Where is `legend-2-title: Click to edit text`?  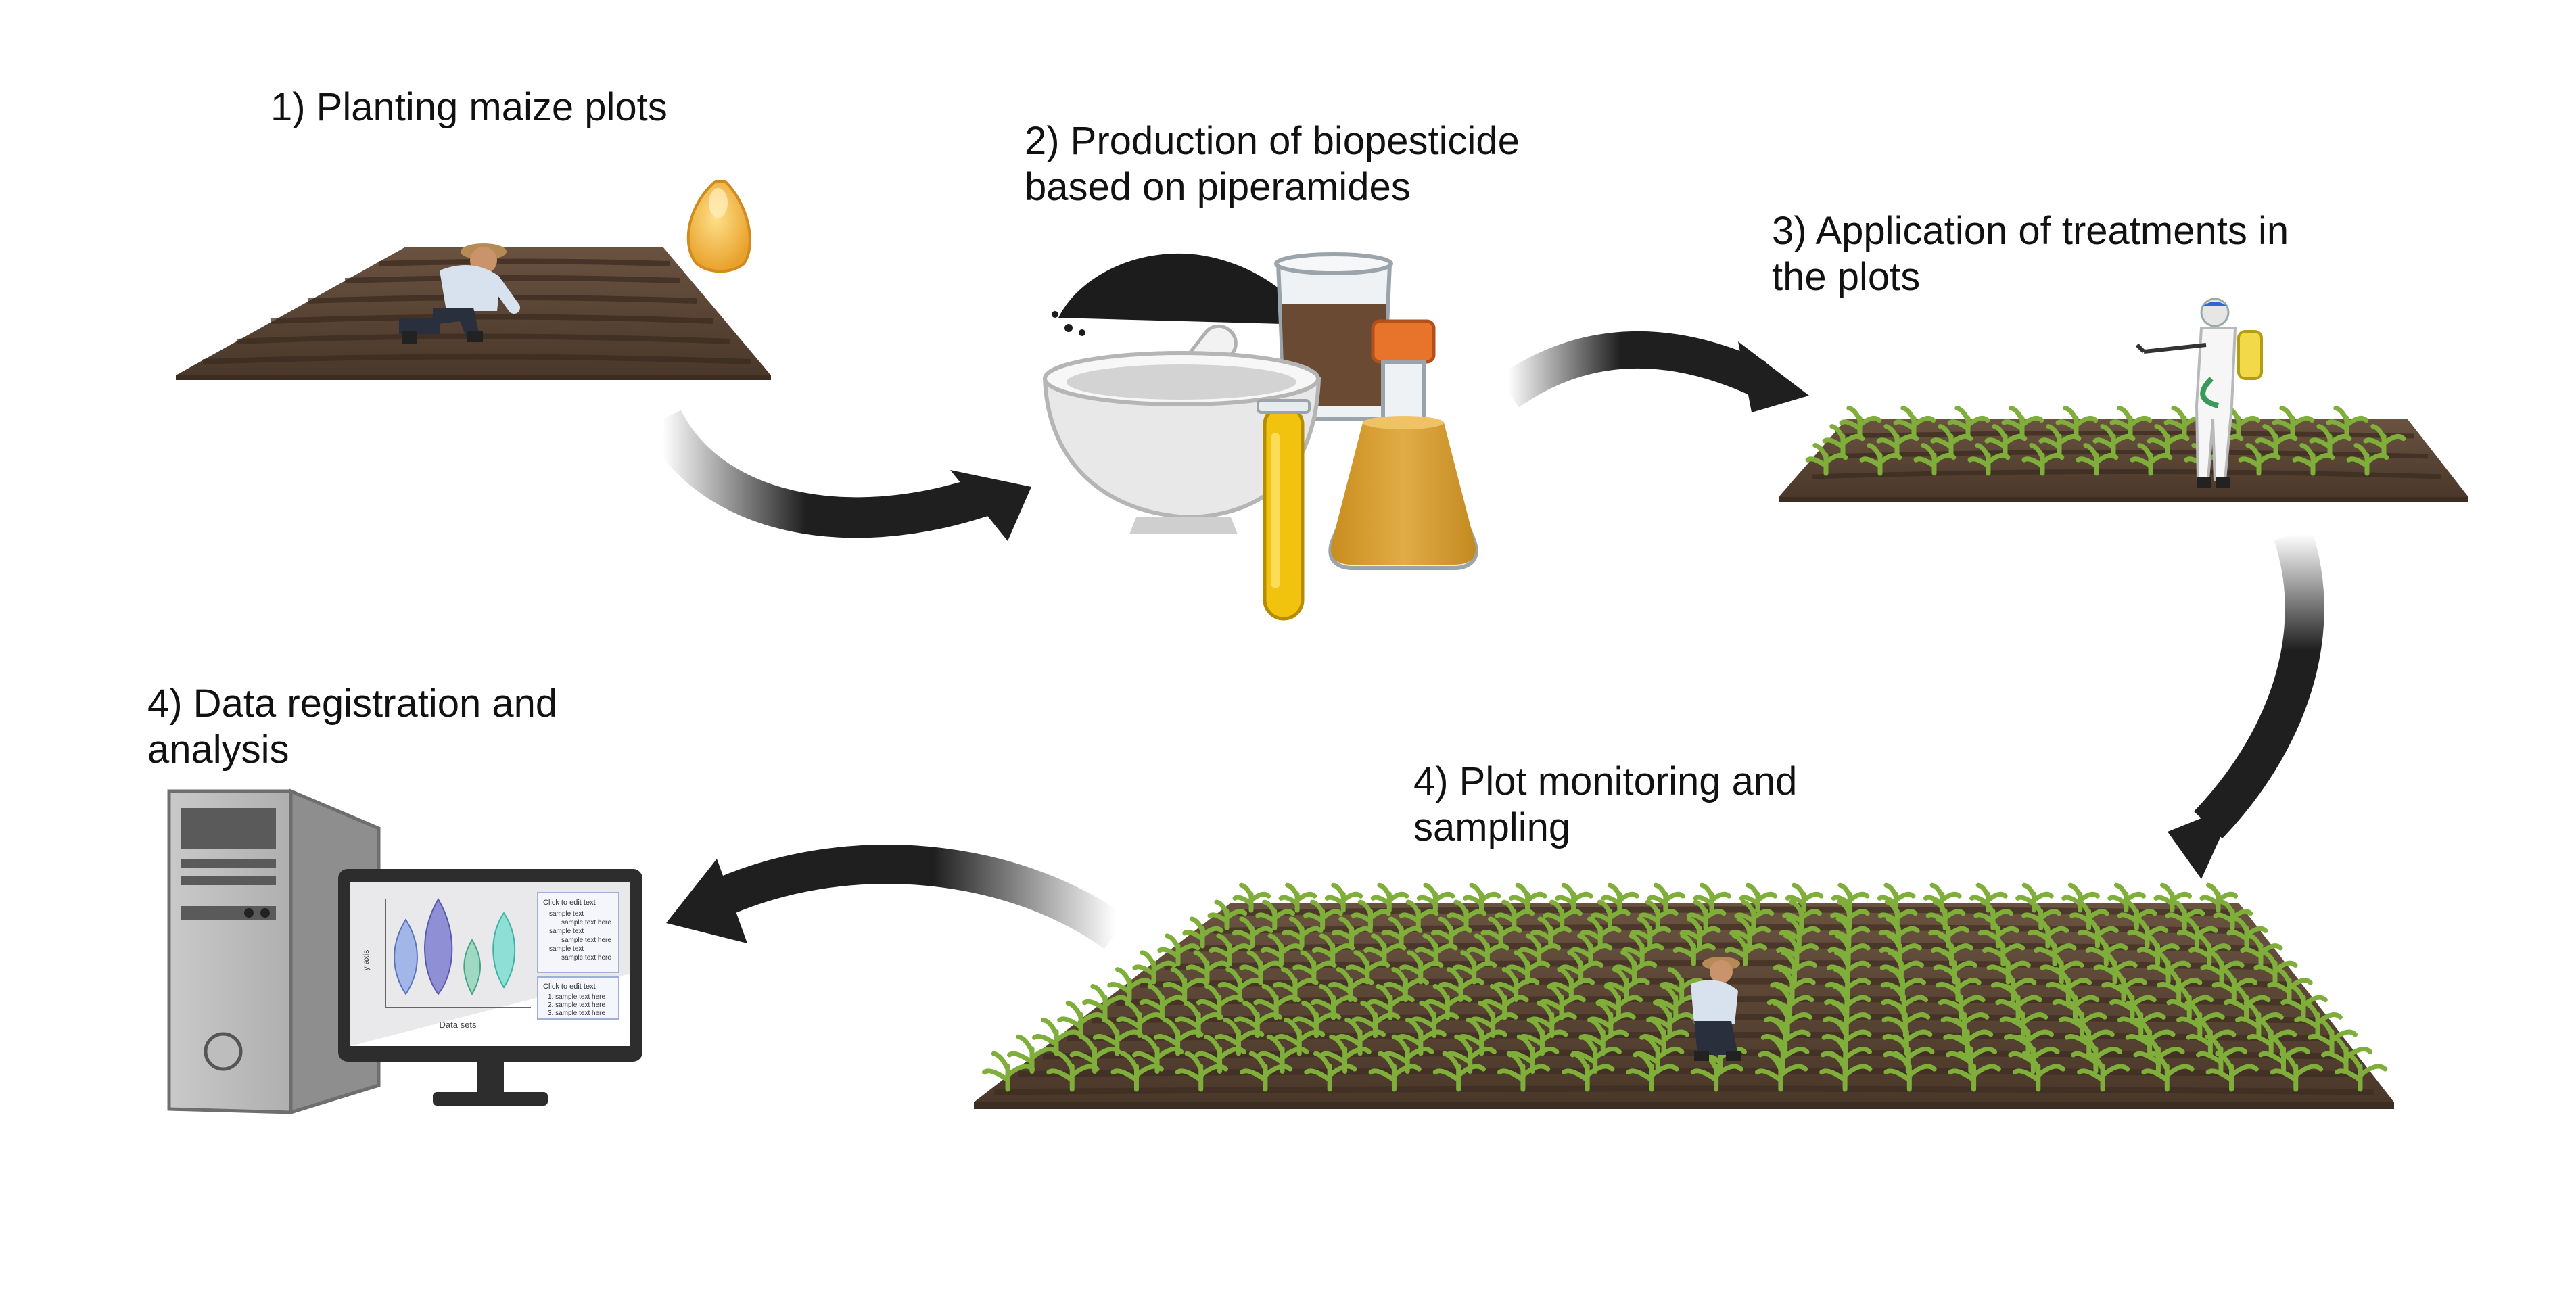 legend-2-title: Click to edit text is located at coordinates (569, 987).